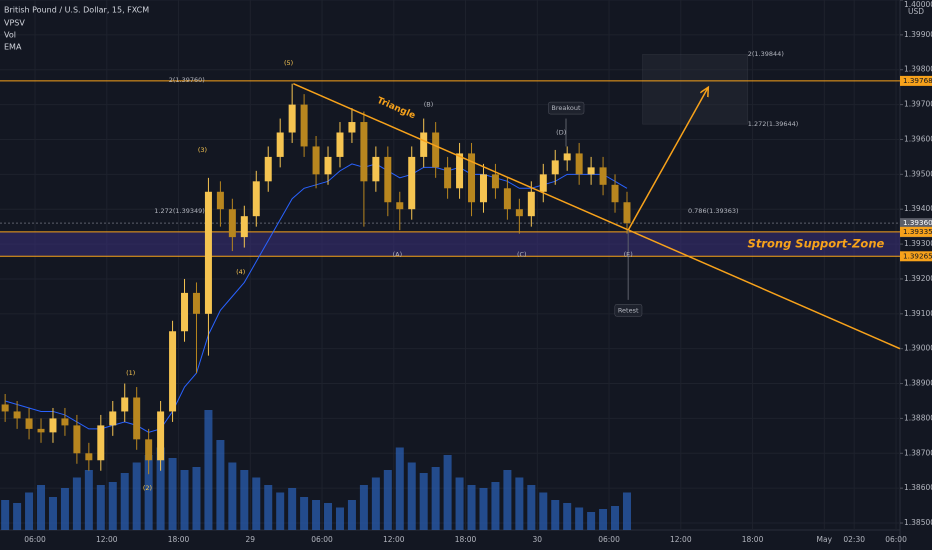 This screenshot has width=932, height=550. I want to click on trend-line, so click(667, 159).